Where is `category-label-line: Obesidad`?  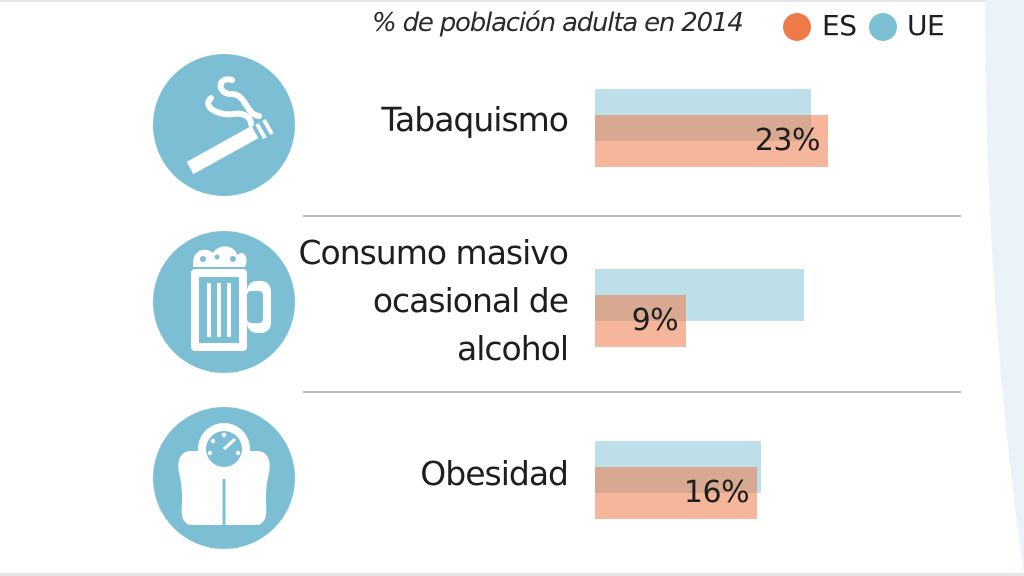 category-label-line: Obesidad is located at coordinates (494, 473).